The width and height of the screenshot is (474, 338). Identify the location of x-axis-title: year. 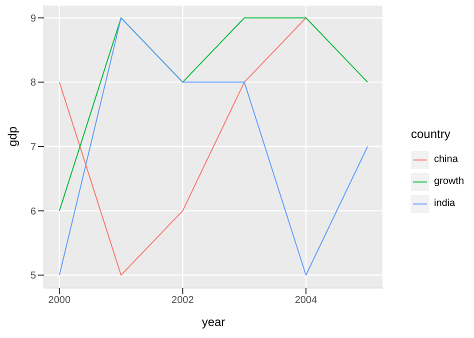
(214, 322).